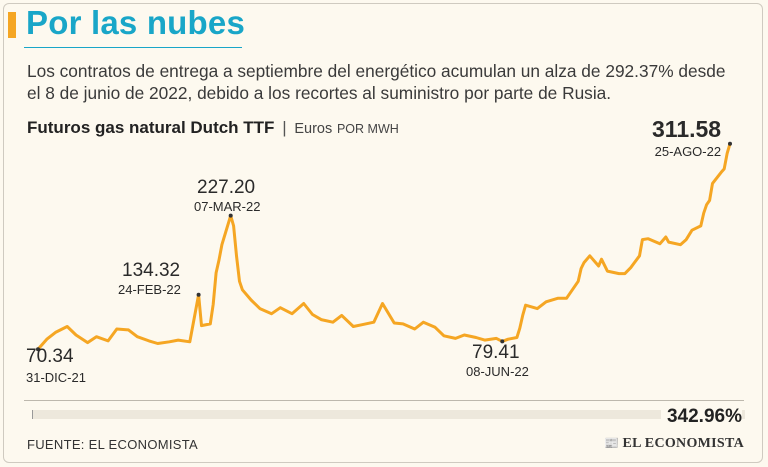  I want to click on annotation-low-date: 08-JUN-22, so click(497, 371).